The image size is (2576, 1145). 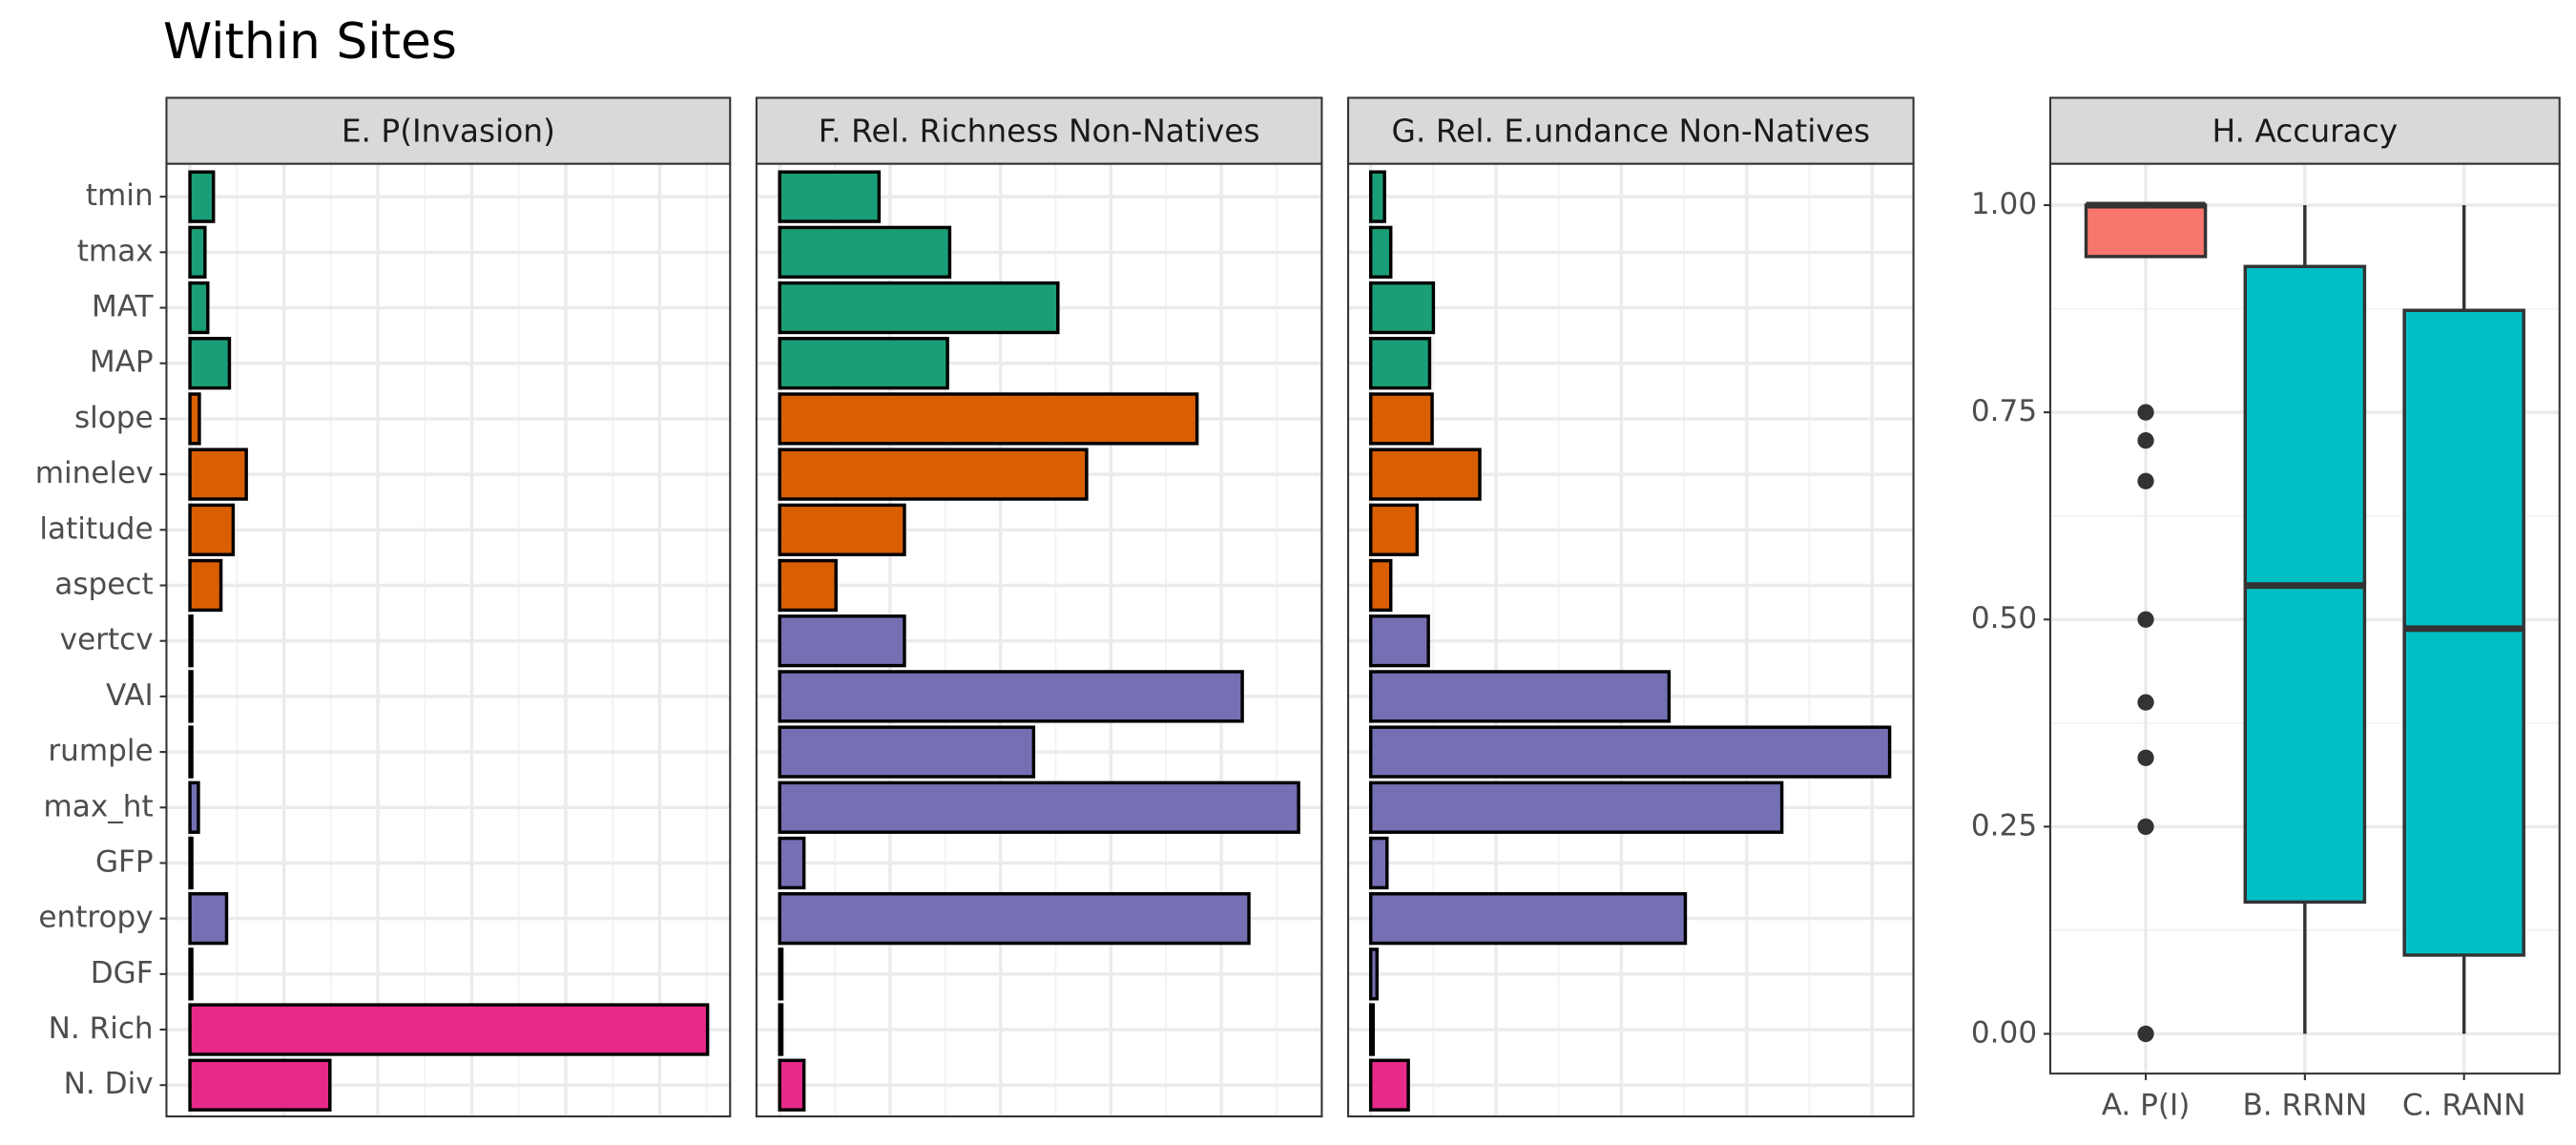 What do you see at coordinates (2304, 1106) in the screenshot?
I see `x-tick-label: B. RRNN` at bounding box center [2304, 1106].